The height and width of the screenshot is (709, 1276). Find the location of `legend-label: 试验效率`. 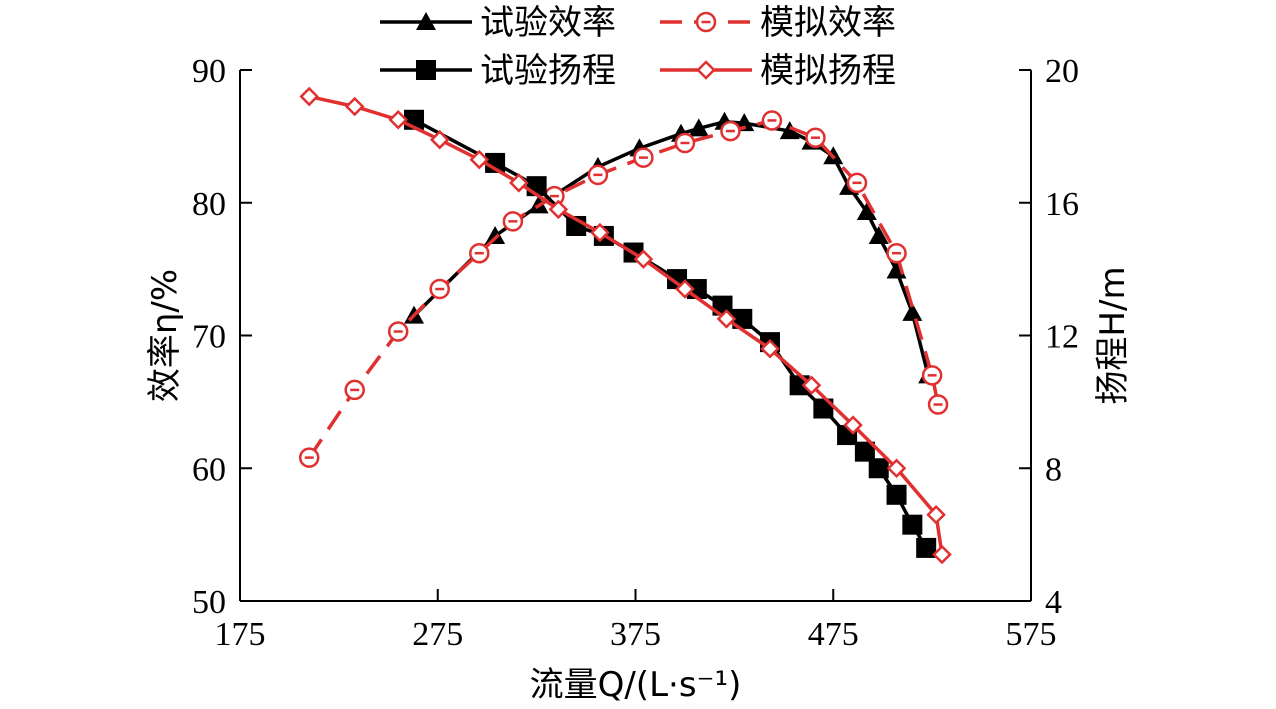

legend-label: 试验效率 is located at coordinates (548, 23).